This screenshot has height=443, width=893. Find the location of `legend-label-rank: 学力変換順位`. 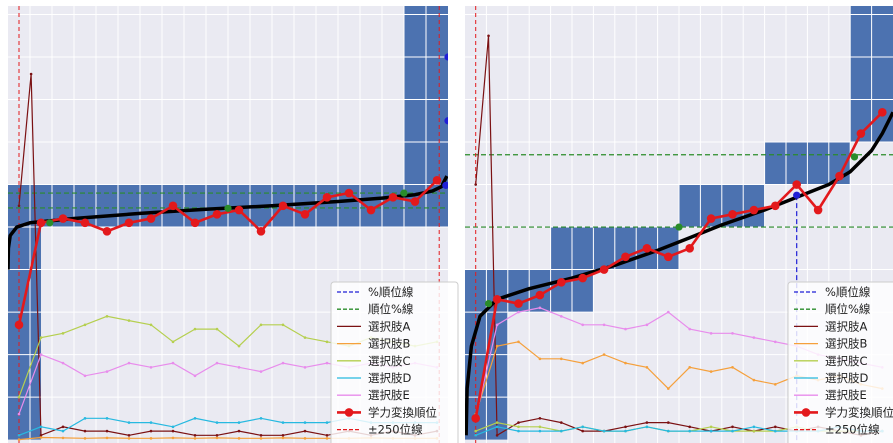

legend-label-rank: 学力変換順位 is located at coordinates (402, 412).